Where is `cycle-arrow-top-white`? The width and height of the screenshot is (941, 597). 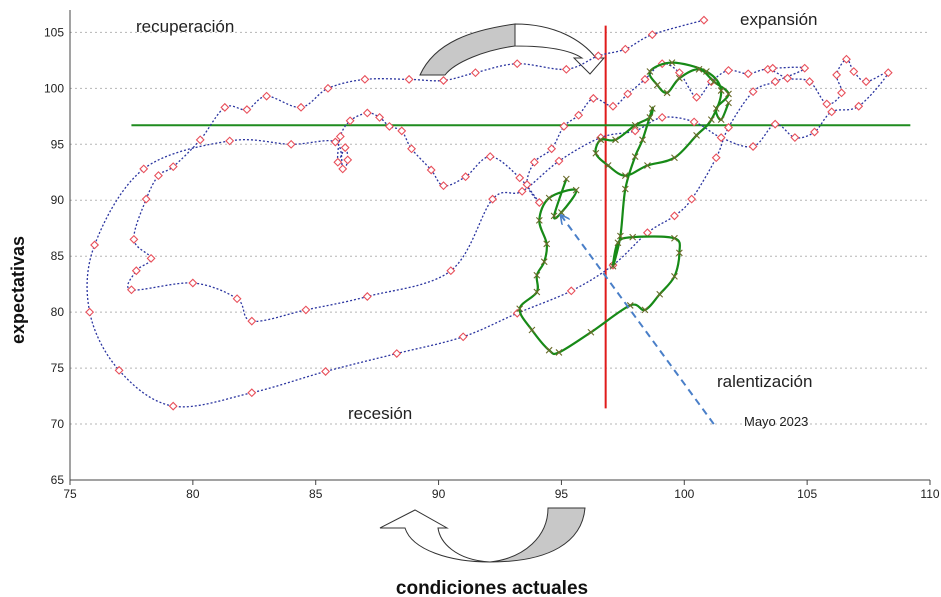
cycle-arrow-top-white is located at coordinates (560, 49).